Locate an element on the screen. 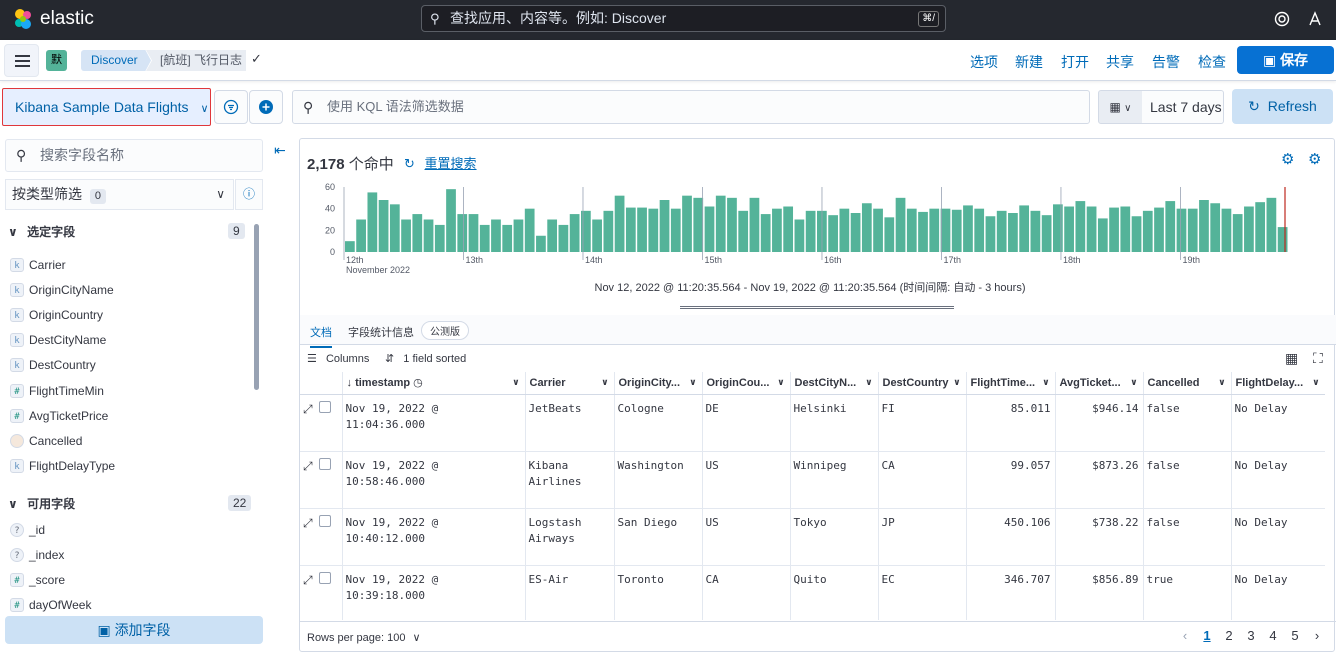 This screenshot has width=1336, height=653. table-cell: false is located at coordinates (1187, 423).